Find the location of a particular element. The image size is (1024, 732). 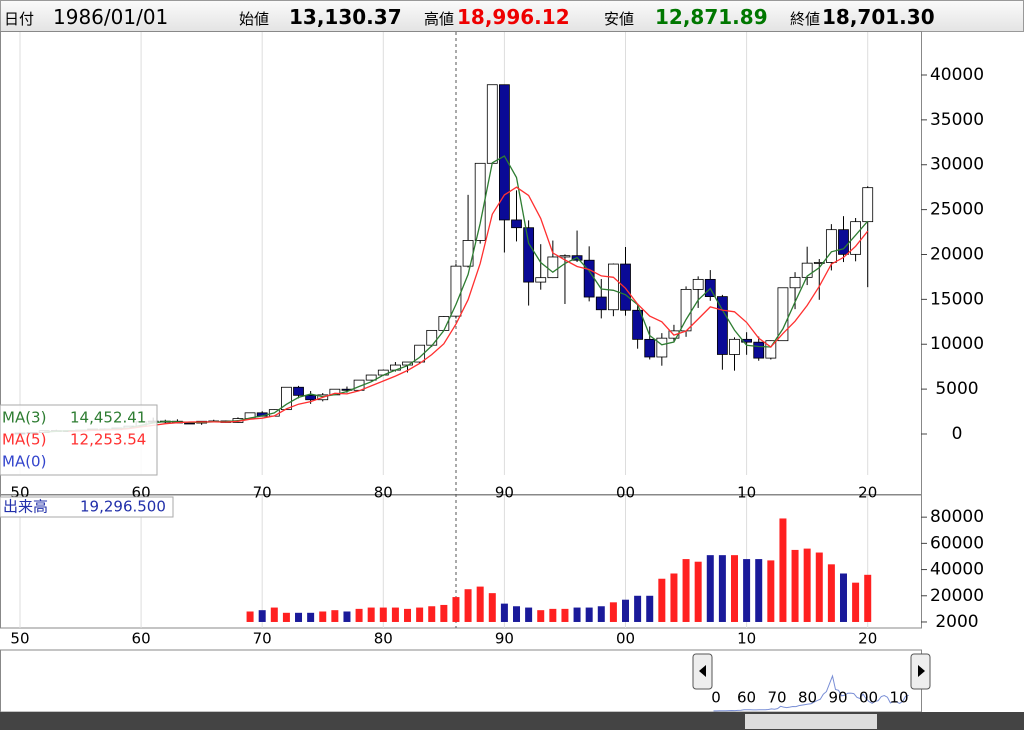

label: 日付 is located at coordinates (19, 19).